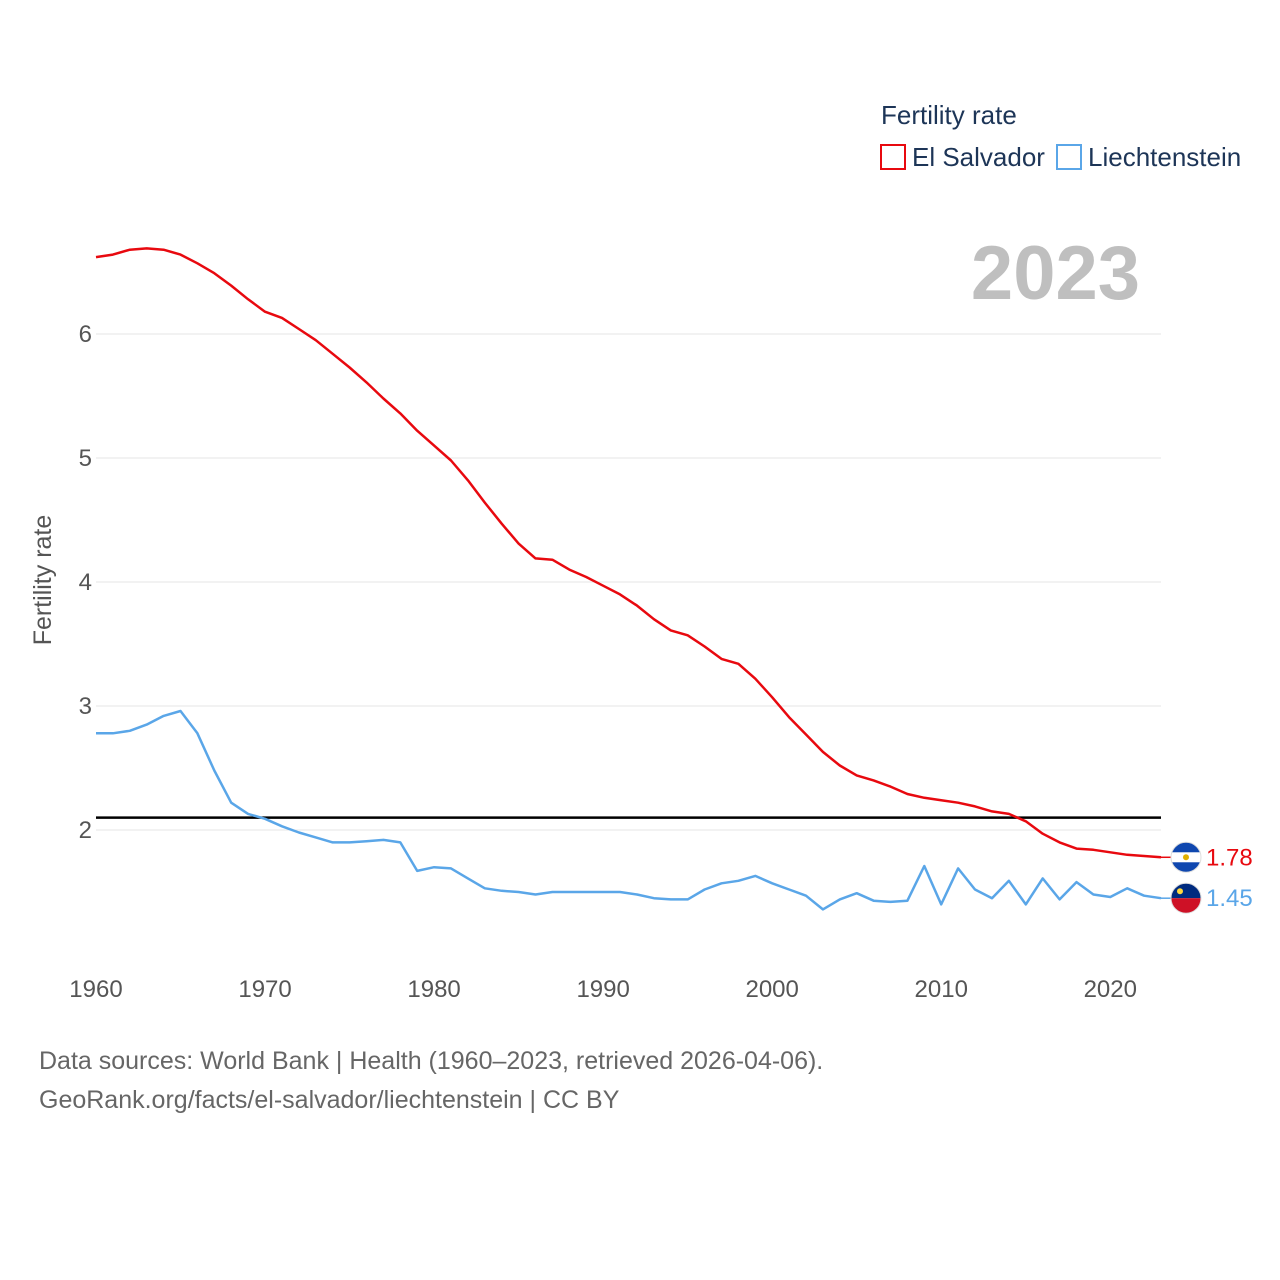 This screenshot has height=1280, width=1280. Describe the element at coordinates (629, 810) in the screenshot. I see `series-line-liechtenstein` at that location.